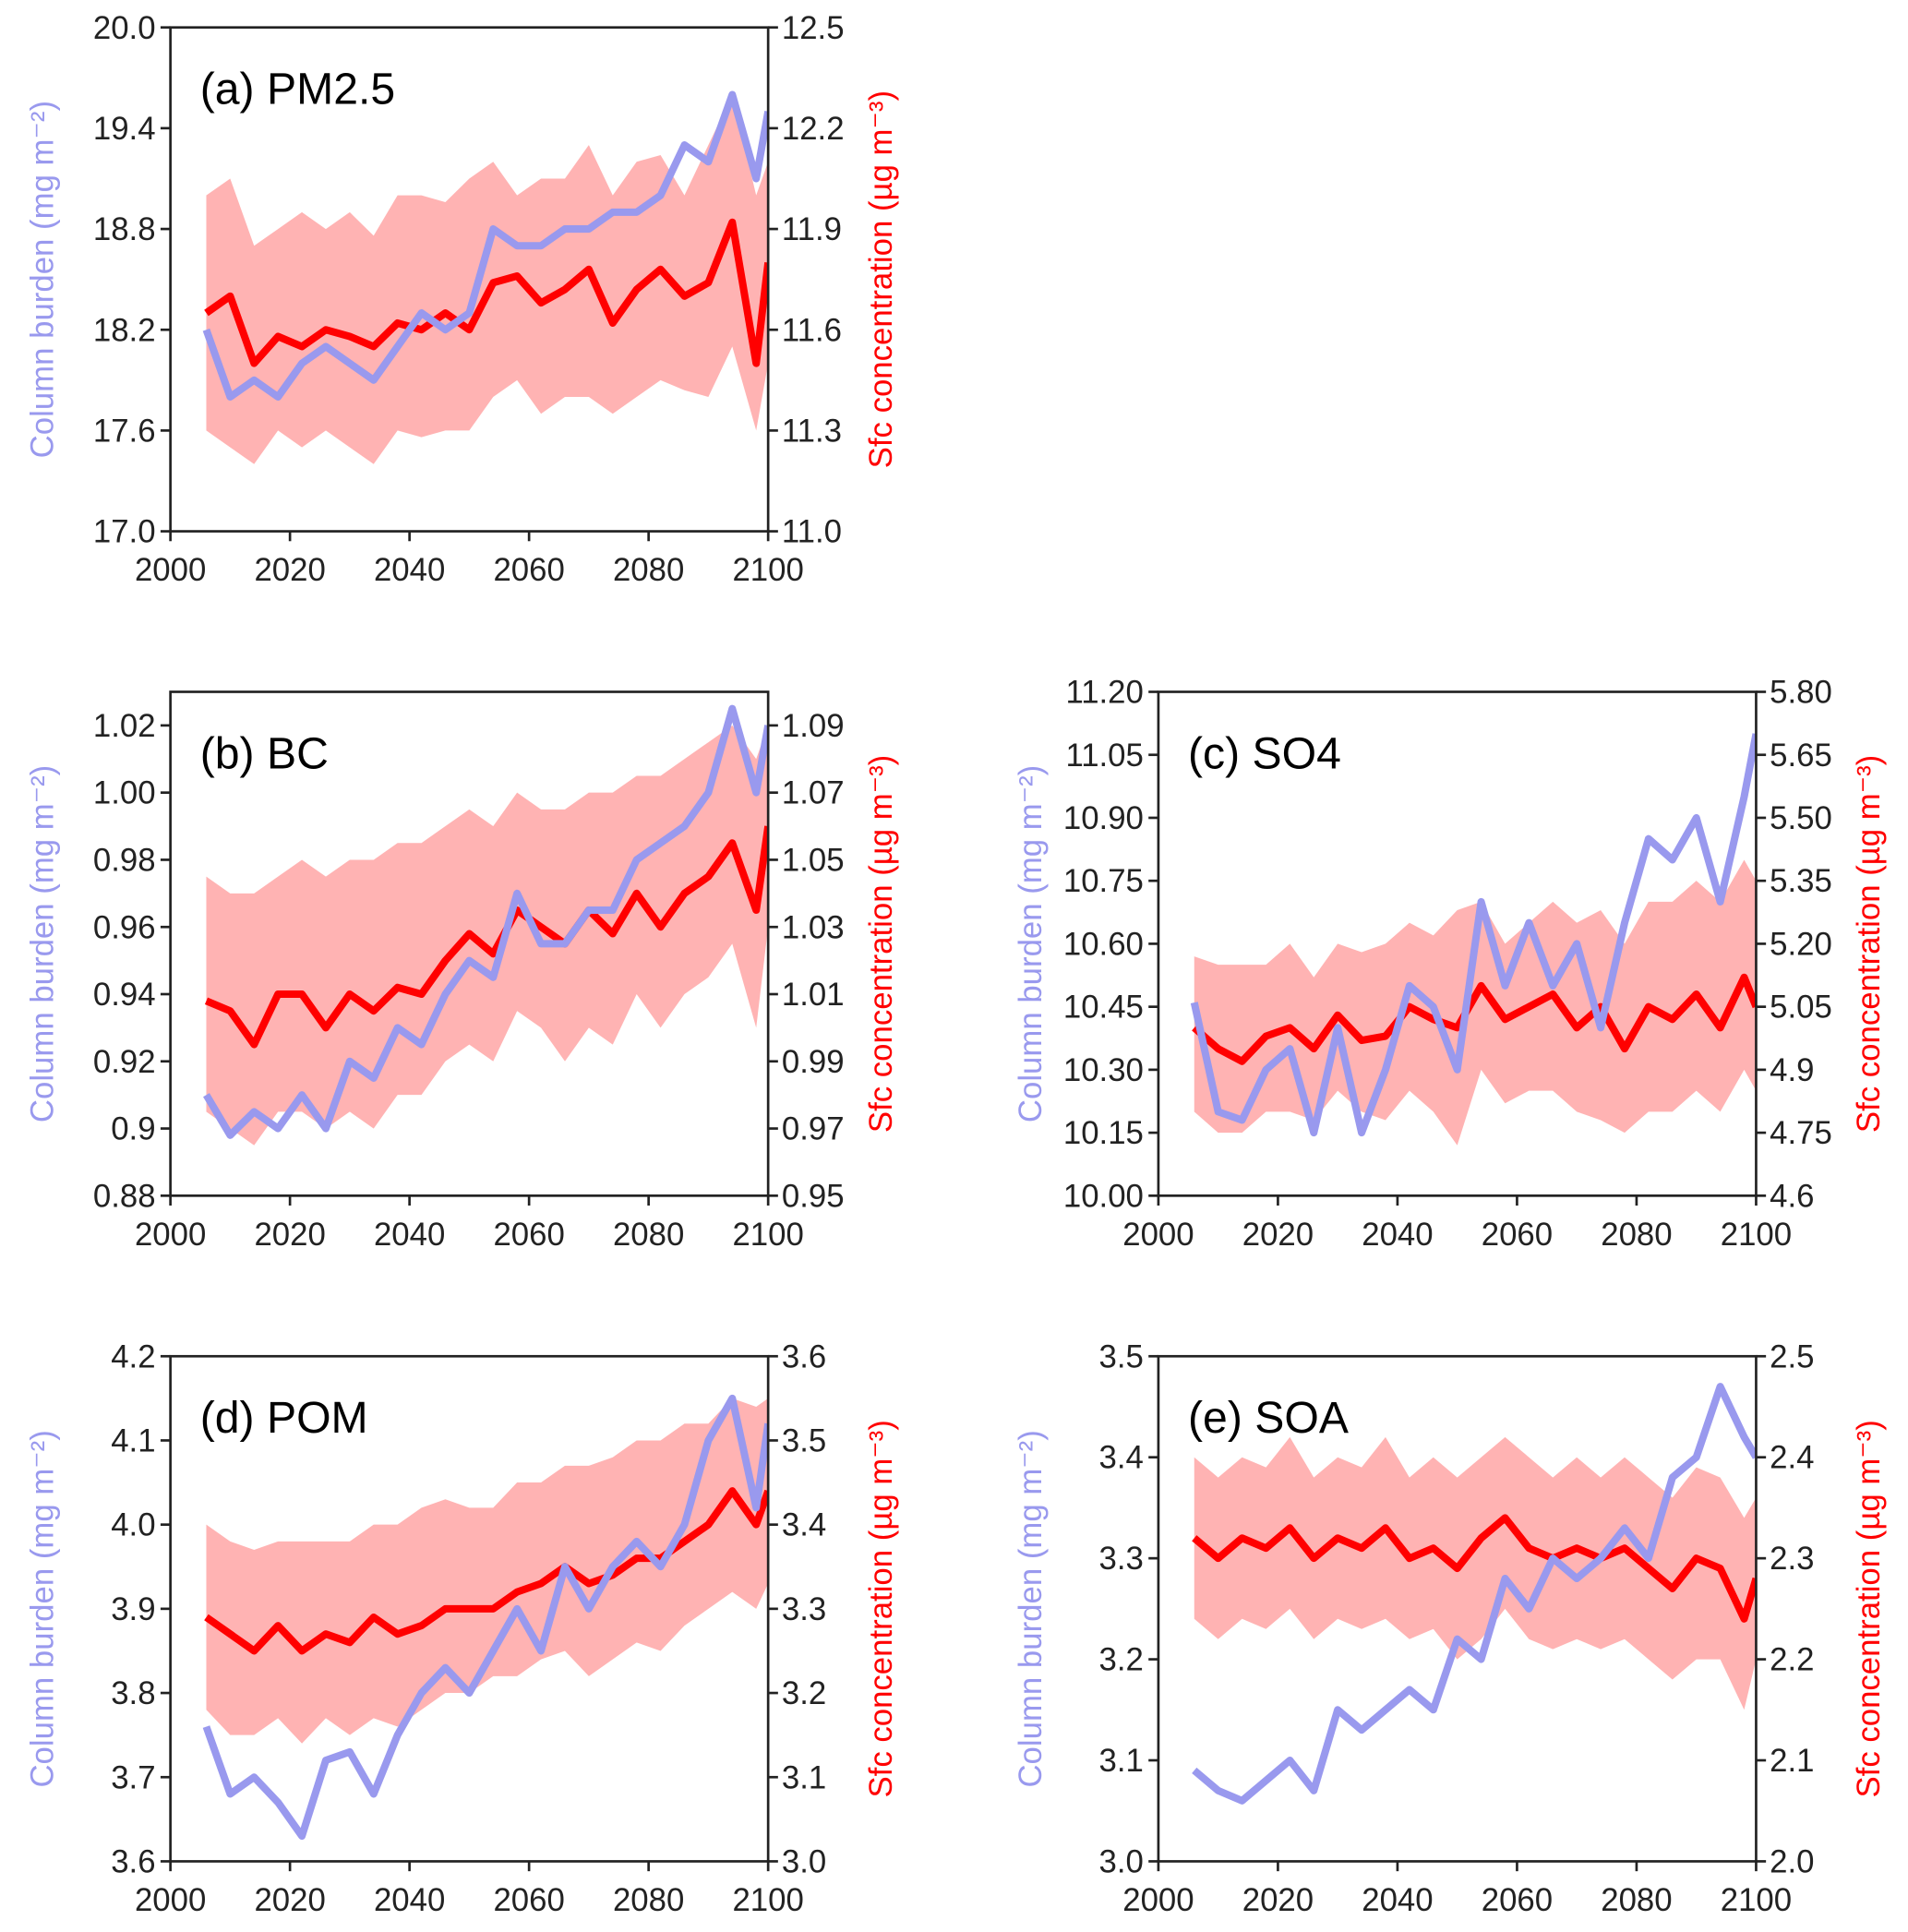  I want to click on y-tick-label: 10.15, so click(1103, 1133).